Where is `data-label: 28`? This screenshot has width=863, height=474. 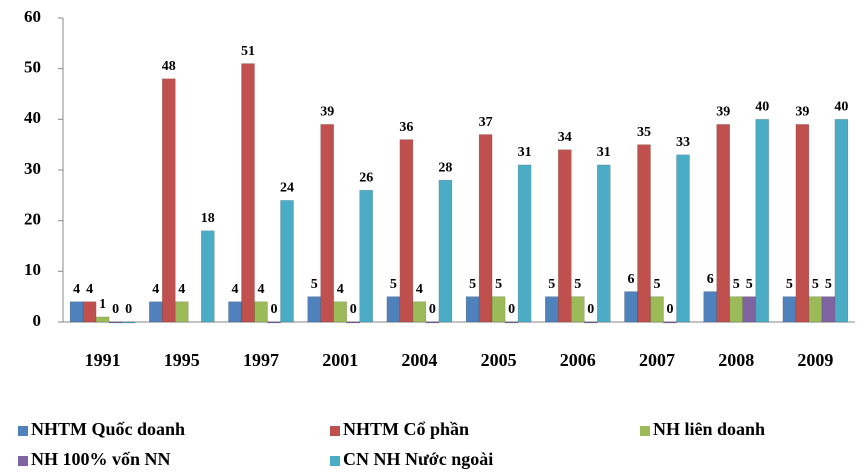
data-label: 28 is located at coordinates (445, 167).